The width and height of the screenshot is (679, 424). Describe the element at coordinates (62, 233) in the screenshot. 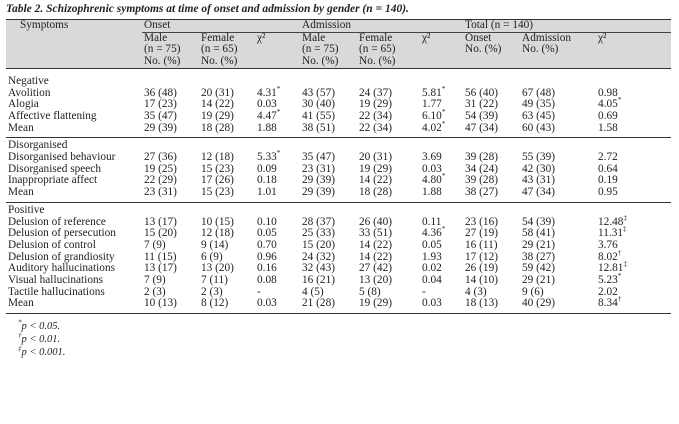

I see `row-label: Delusion of persecution` at that location.